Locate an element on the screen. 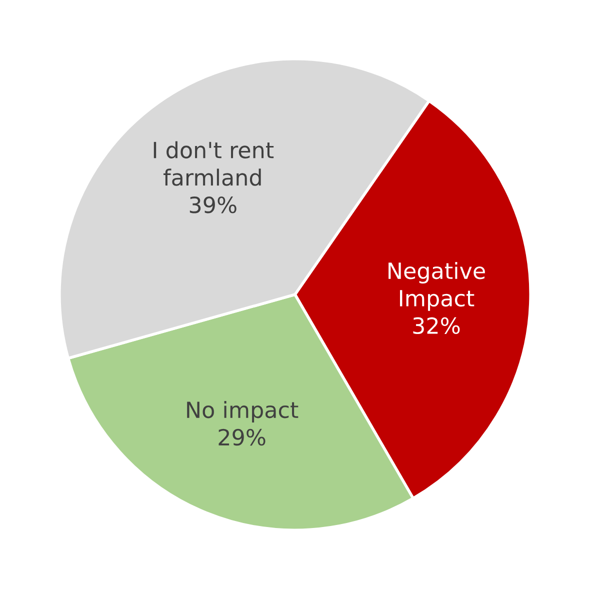 Image resolution: width=590 pixels, height=589 pixels. slice-label: Negative Impact is located at coordinates (436, 286).